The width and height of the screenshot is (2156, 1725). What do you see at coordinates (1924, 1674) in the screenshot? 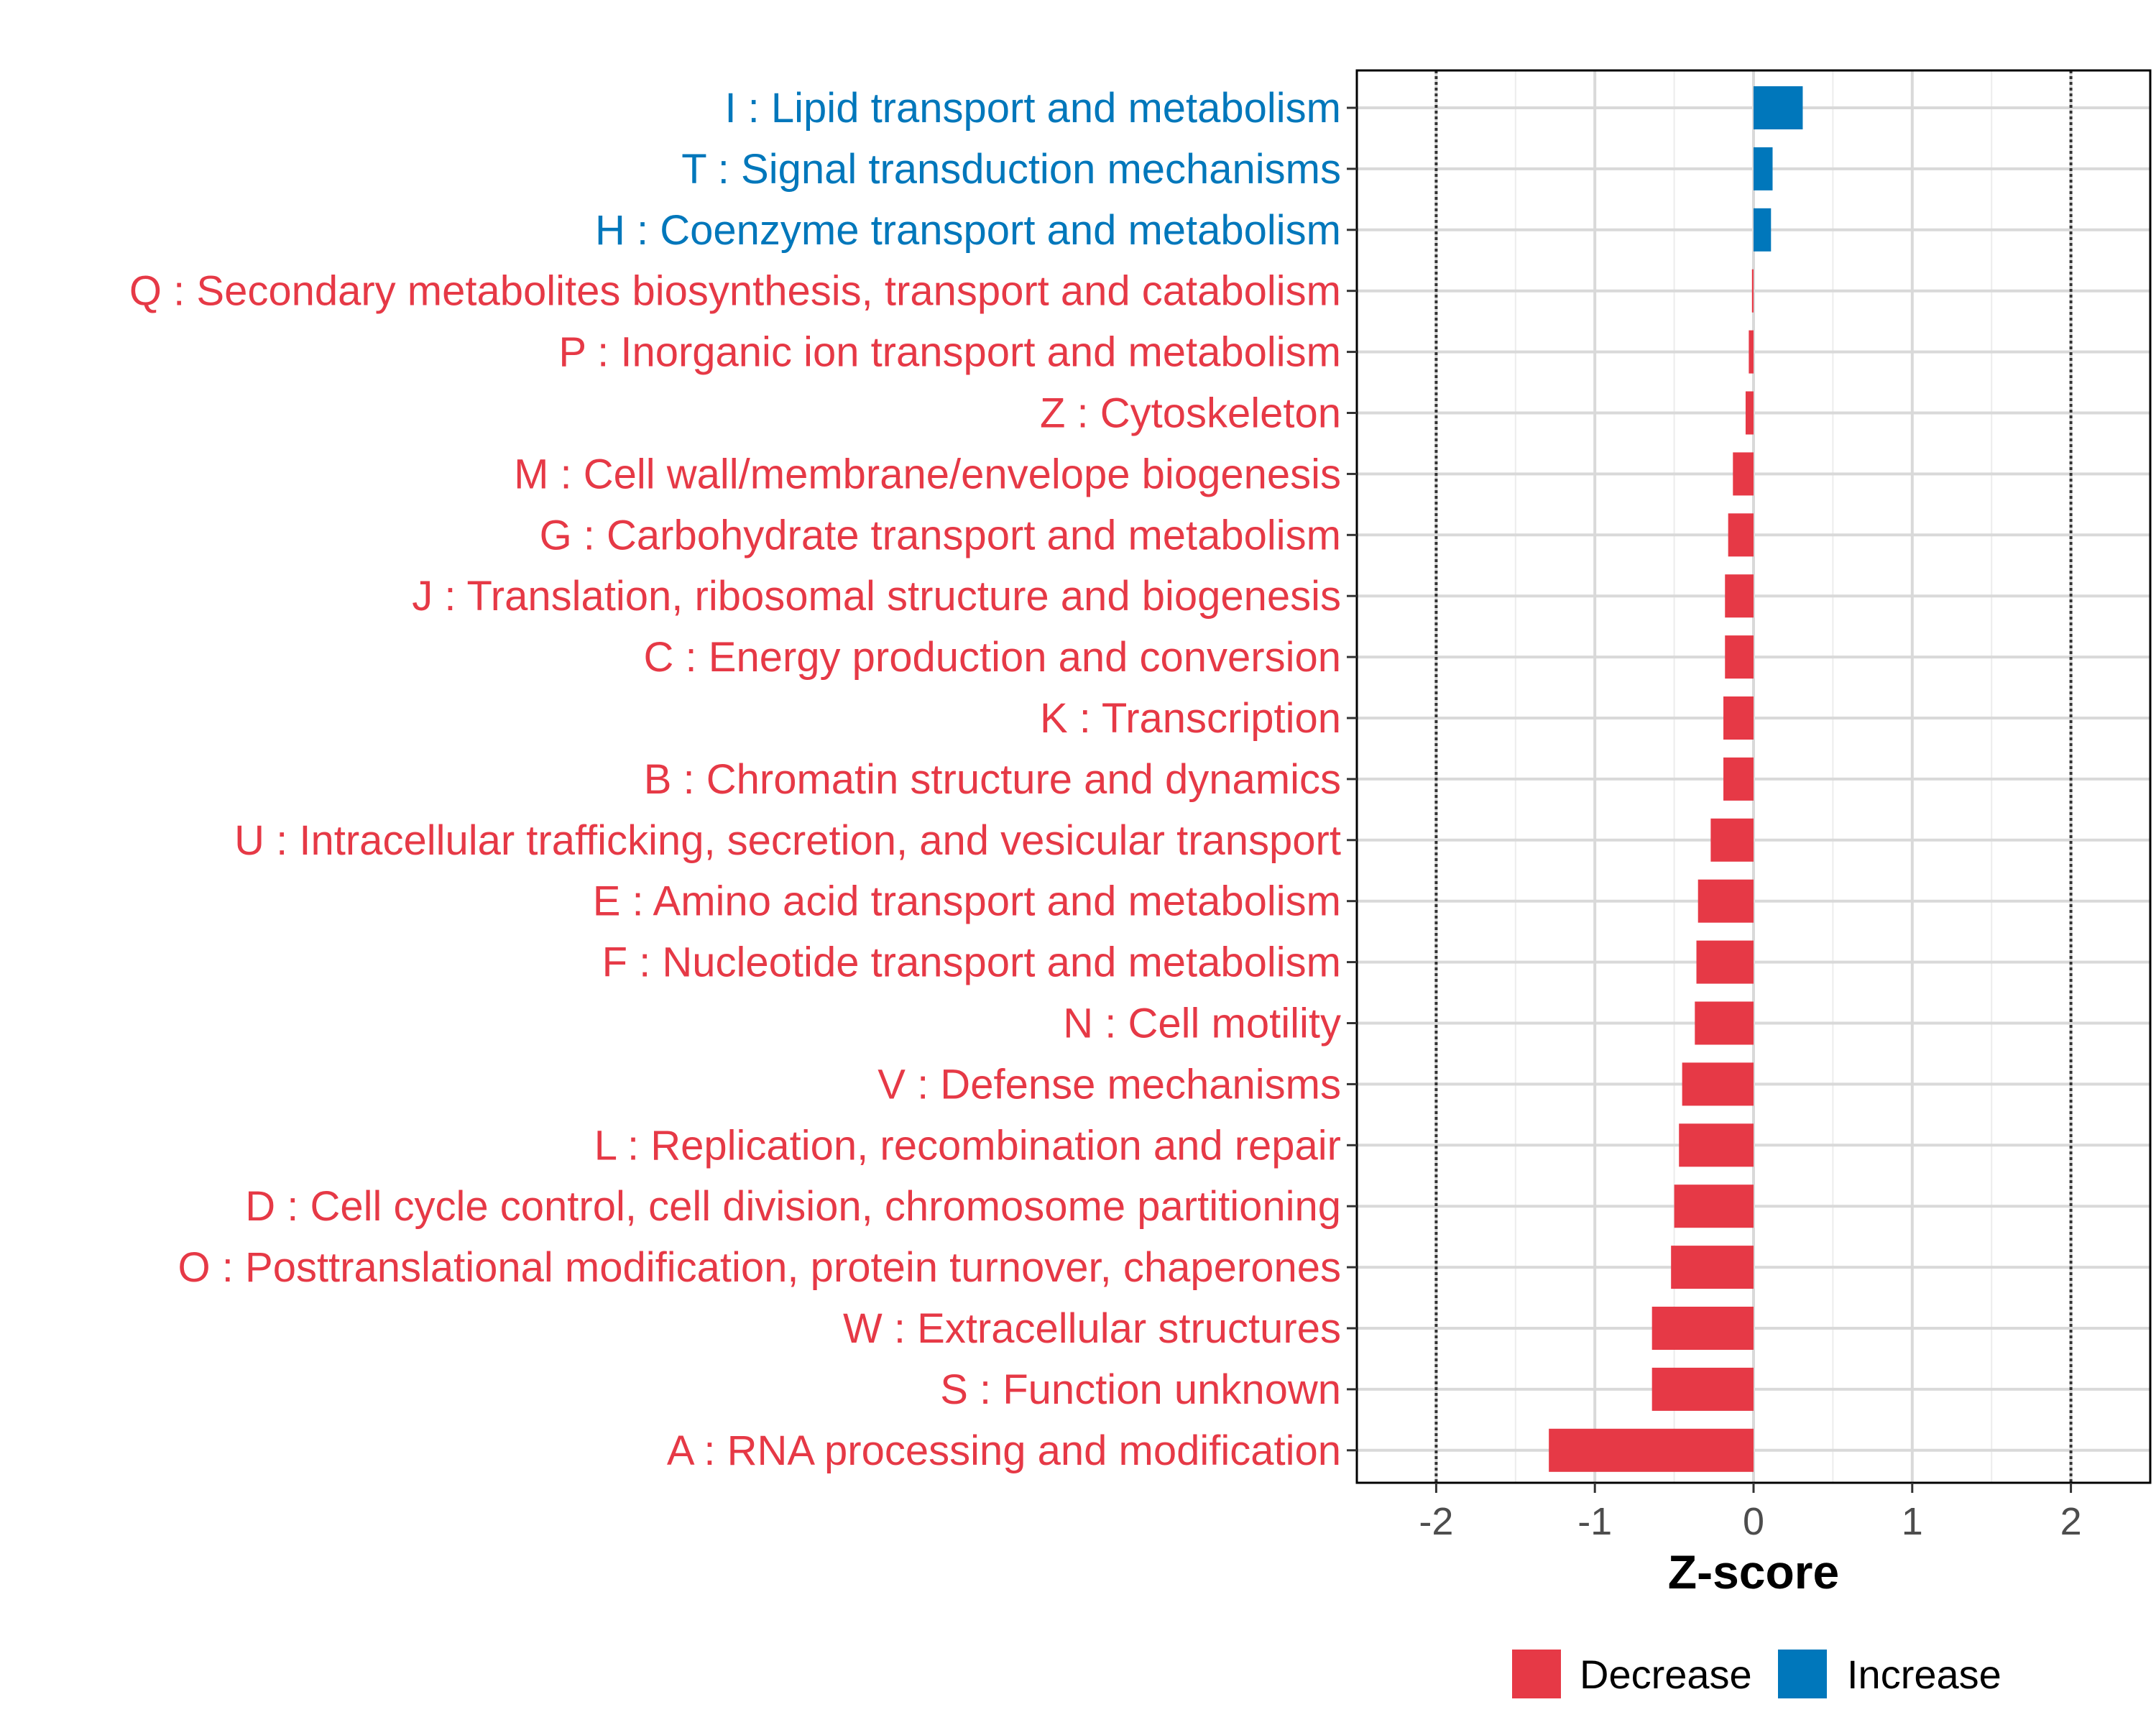
I see `legend-label-increase: Increase` at bounding box center [1924, 1674].